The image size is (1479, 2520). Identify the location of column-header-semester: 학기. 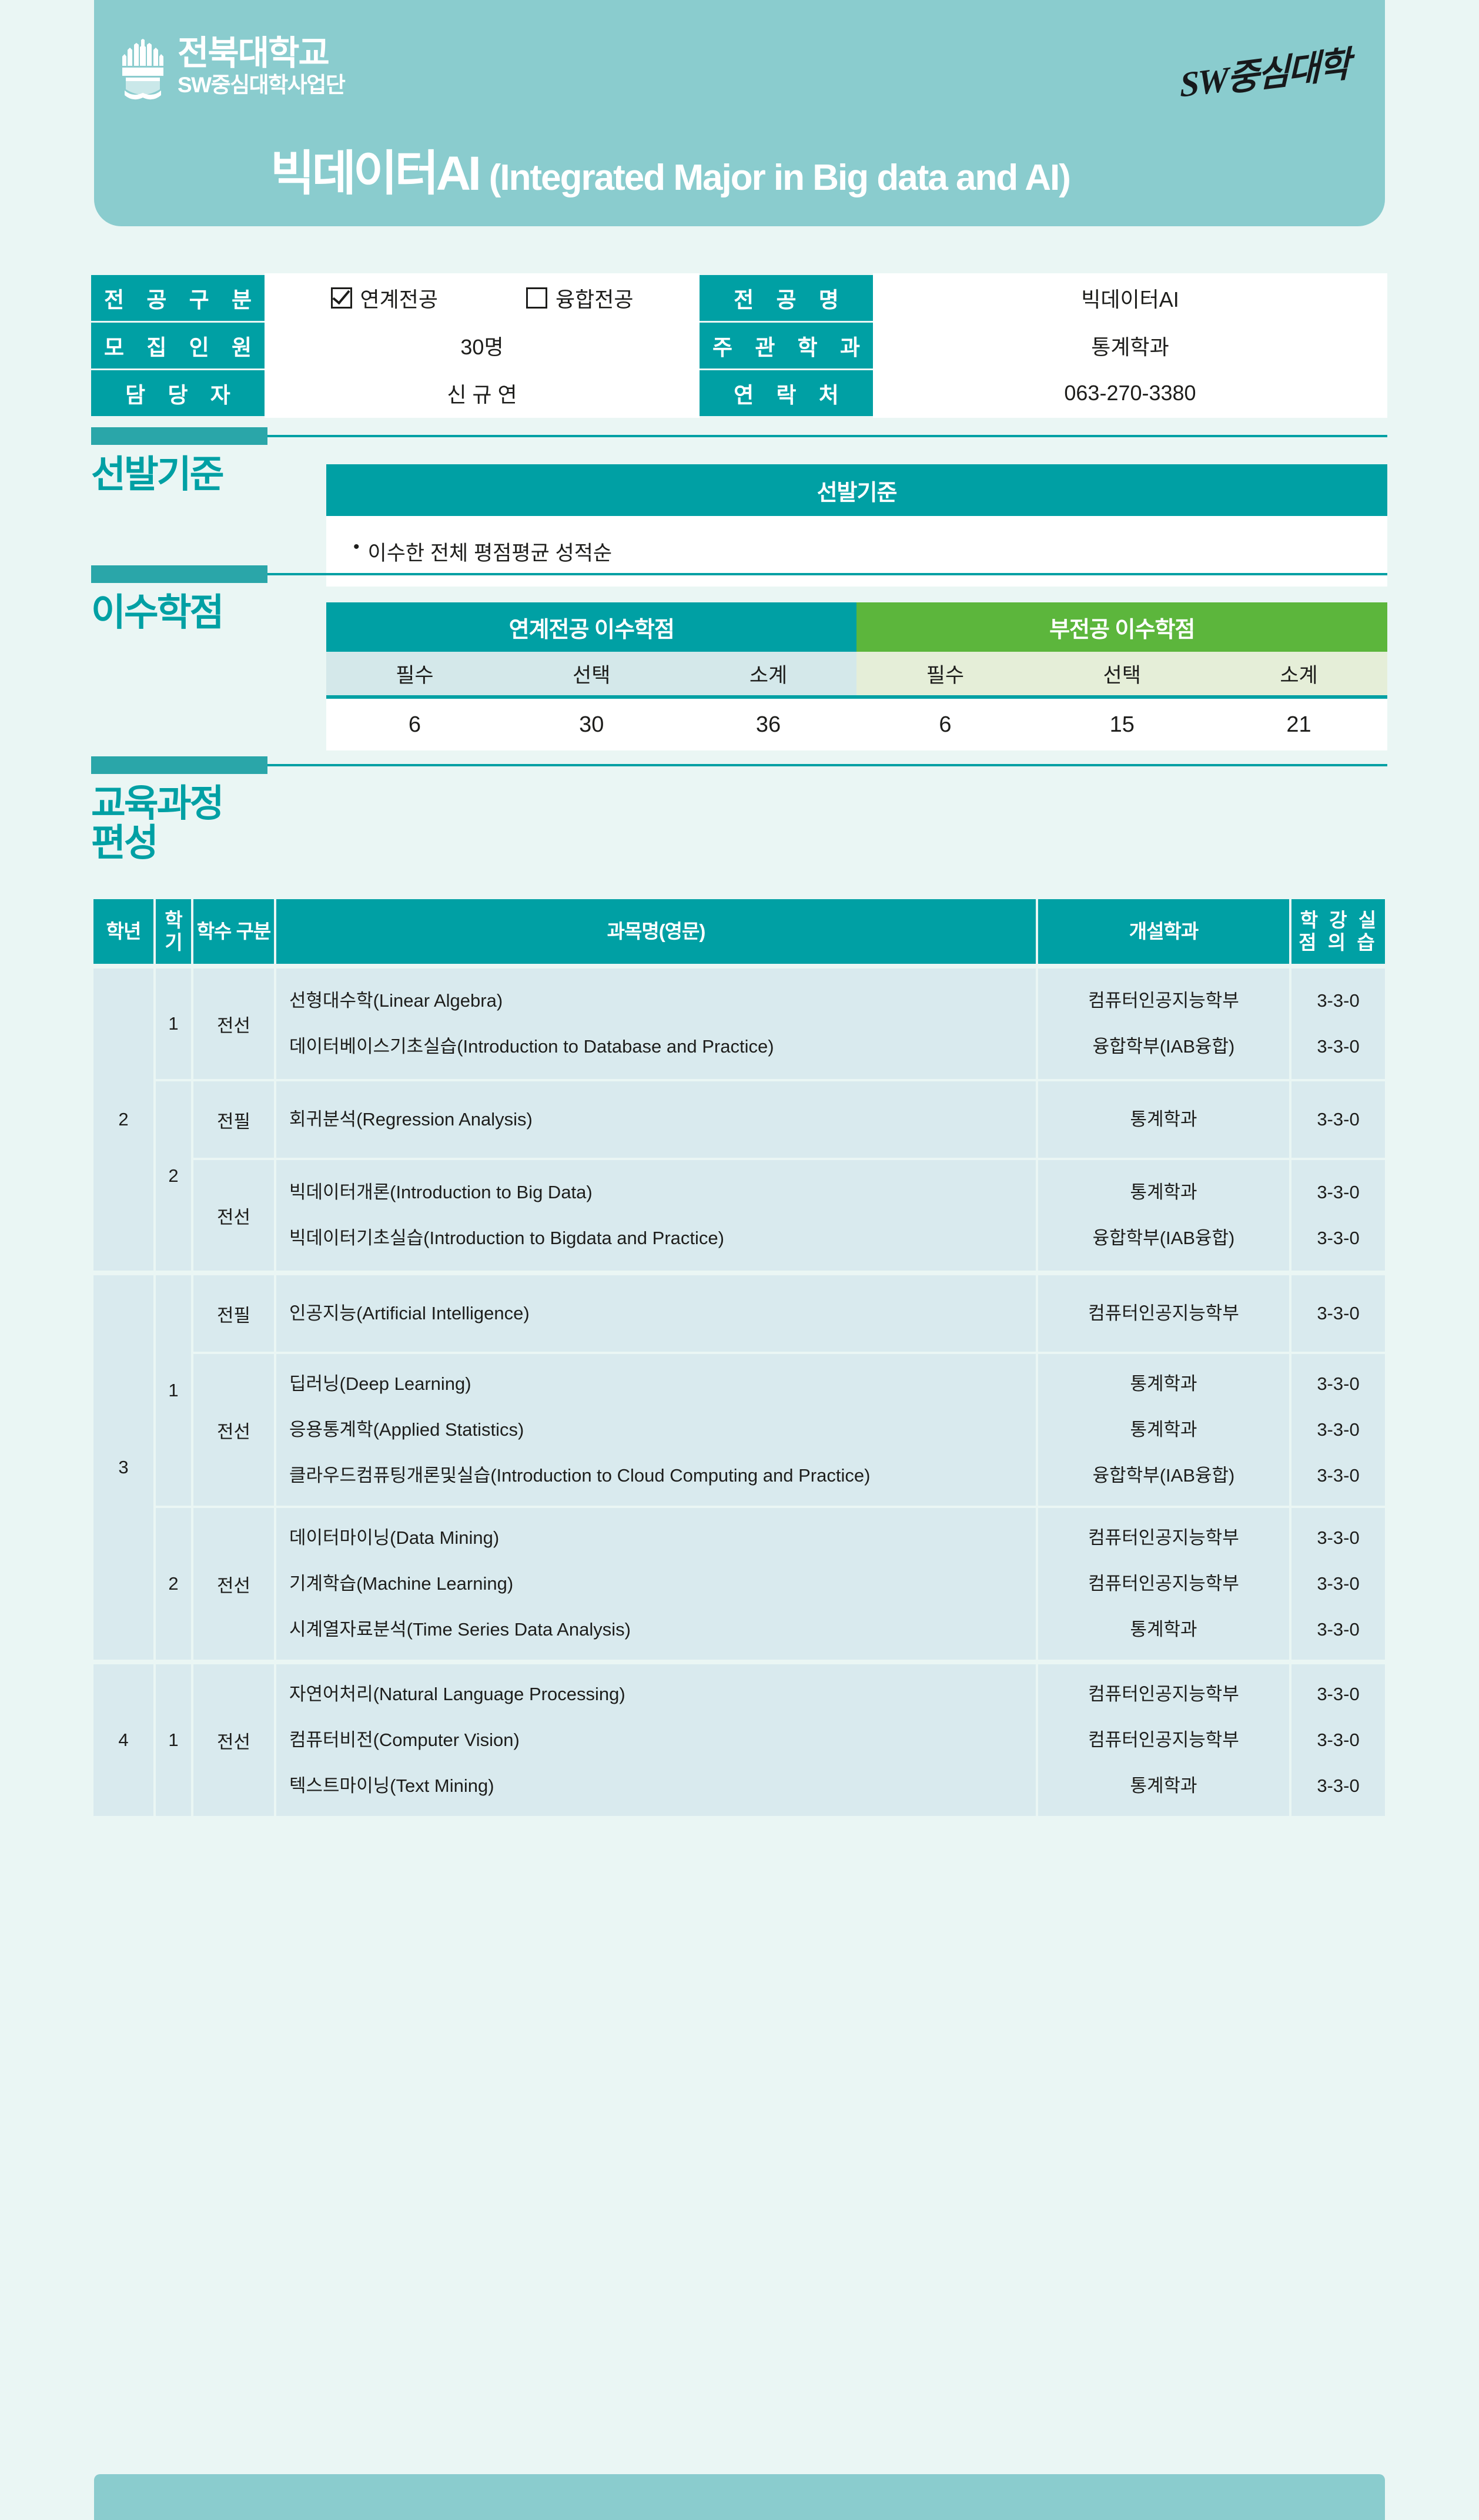
(173, 932).